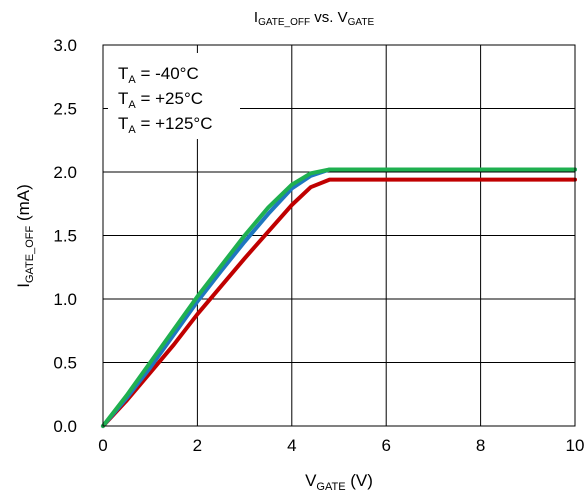 The width and height of the screenshot is (587, 500). What do you see at coordinates (291, 445) in the screenshot?
I see `x-tick-label: 4` at bounding box center [291, 445].